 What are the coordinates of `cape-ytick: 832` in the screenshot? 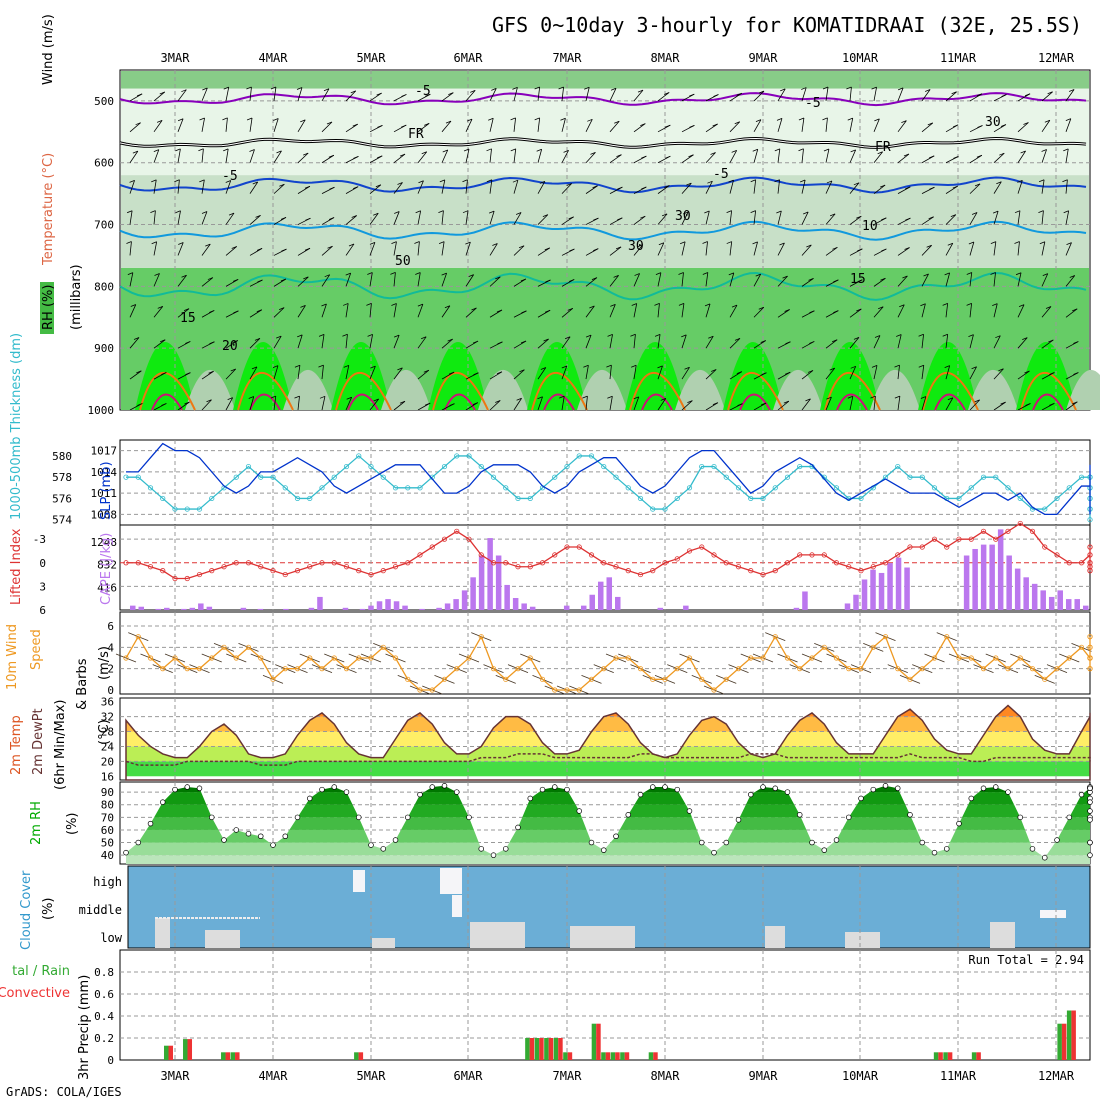 It's located at (107, 565).